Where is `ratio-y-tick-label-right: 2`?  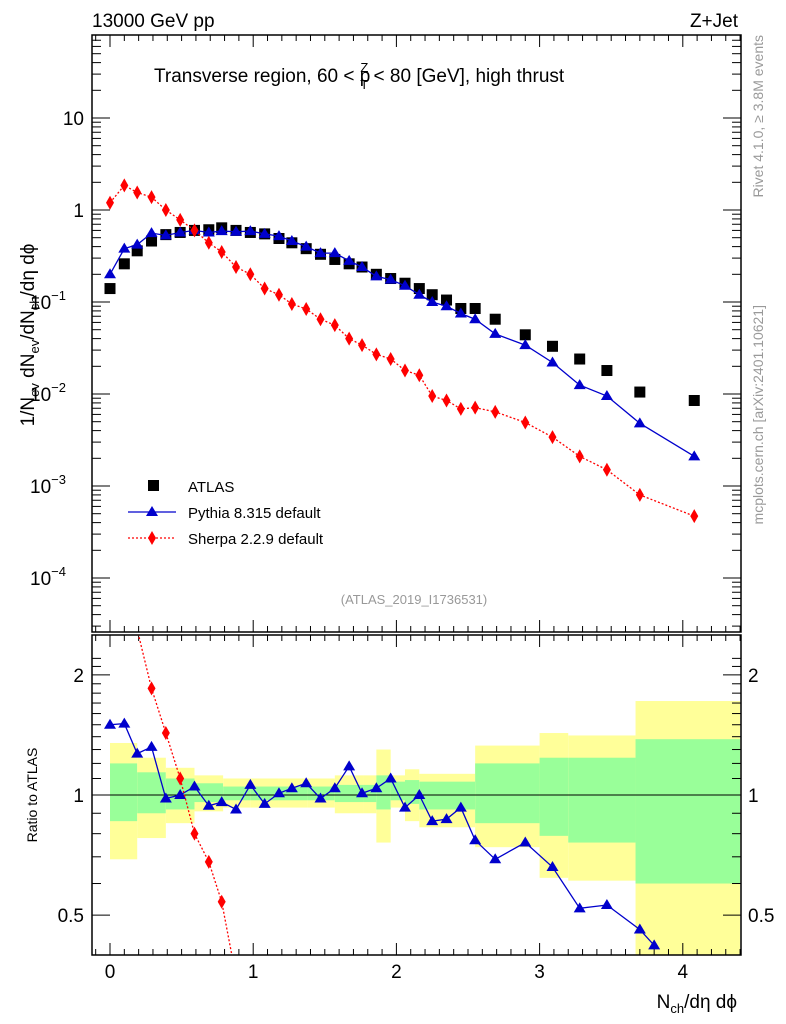
ratio-y-tick-label-right: 2 is located at coordinates (753, 676).